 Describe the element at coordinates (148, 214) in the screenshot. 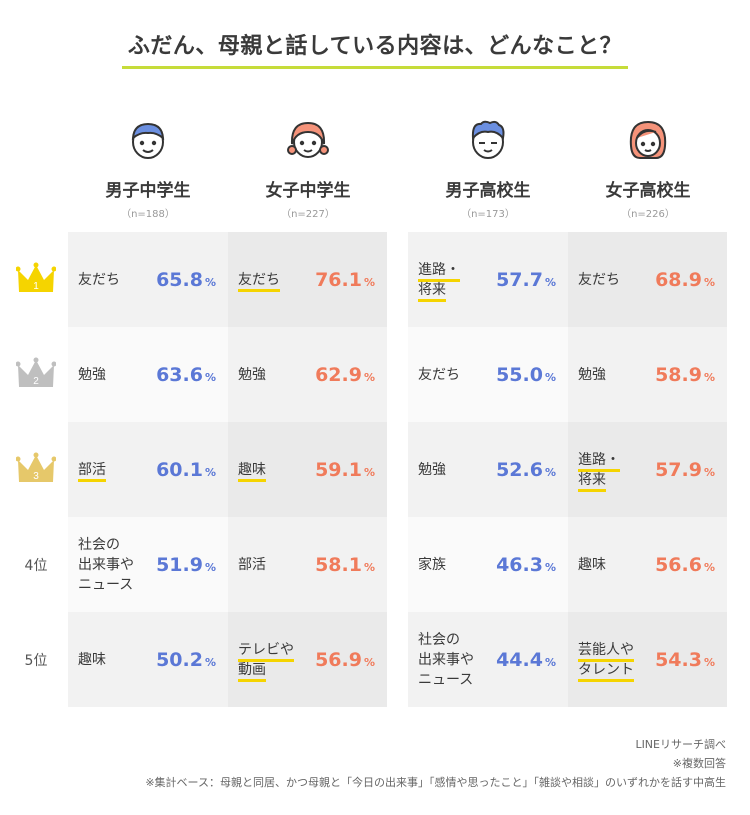

I see `sample-size: （n=188）` at that location.